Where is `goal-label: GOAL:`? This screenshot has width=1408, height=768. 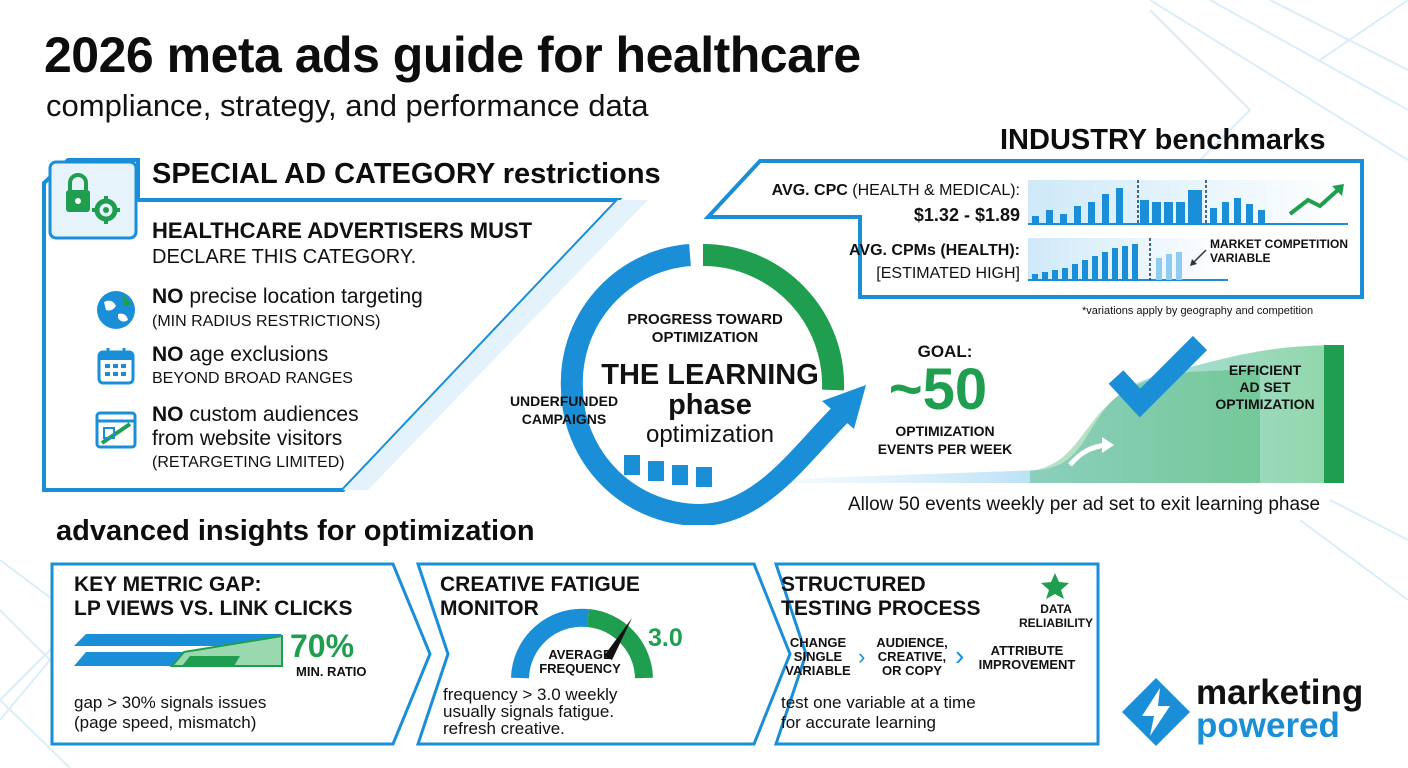
goal-label: GOAL: is located at coordinates (945, 351).